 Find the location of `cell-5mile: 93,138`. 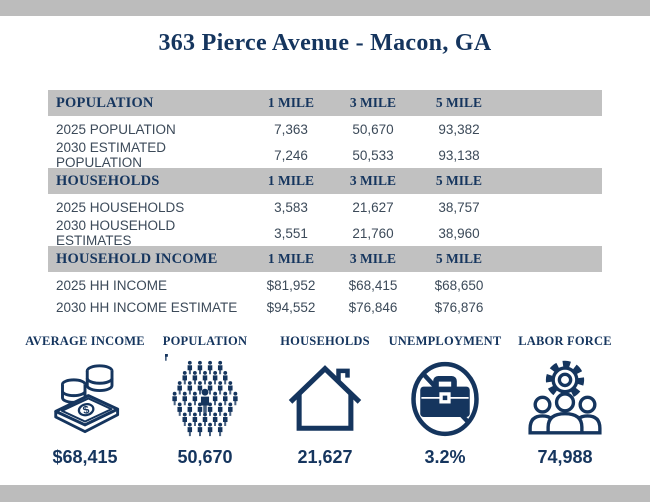

cell-5mile: 93,138 is located at coordinates (459, 155).